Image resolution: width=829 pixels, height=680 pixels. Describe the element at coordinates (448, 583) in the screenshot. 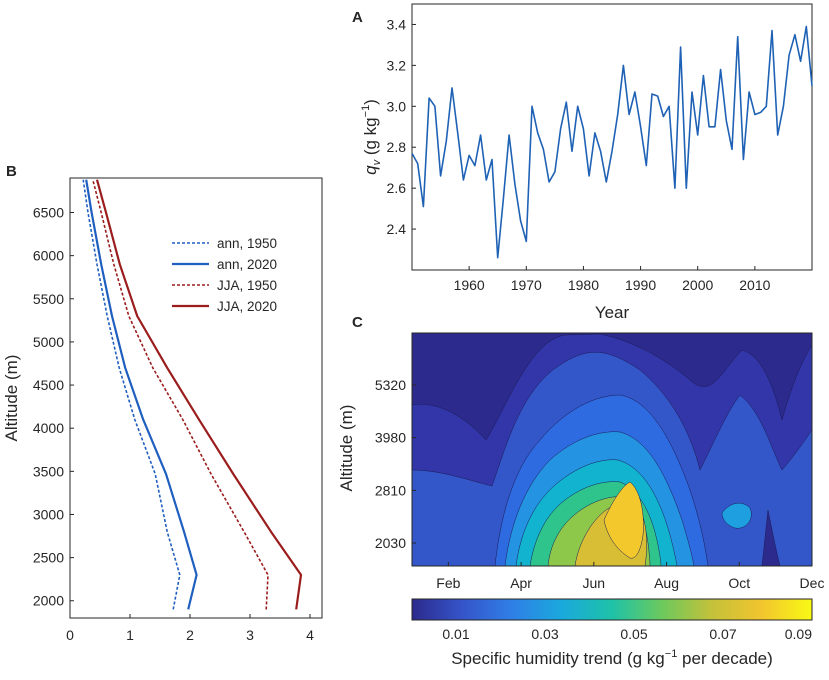

I see `panel-c-x-tick-label: Feb` at that location.